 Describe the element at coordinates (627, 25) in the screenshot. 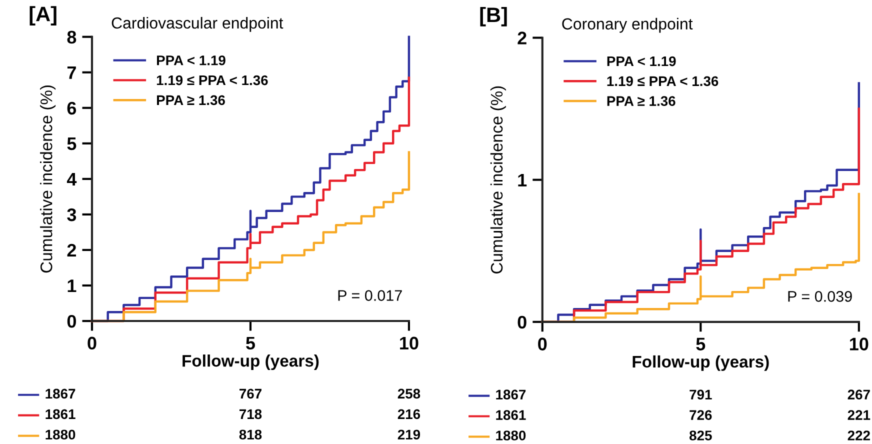

I see `chart-title: Coronary endpoint` at that location.